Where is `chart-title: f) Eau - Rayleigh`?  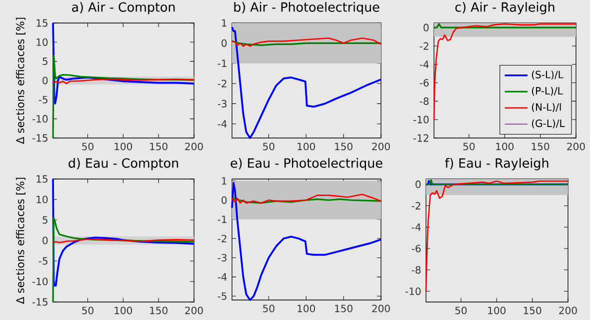 chart-title: f) Eau - Rayleigh is located at coordinates (496, 164).